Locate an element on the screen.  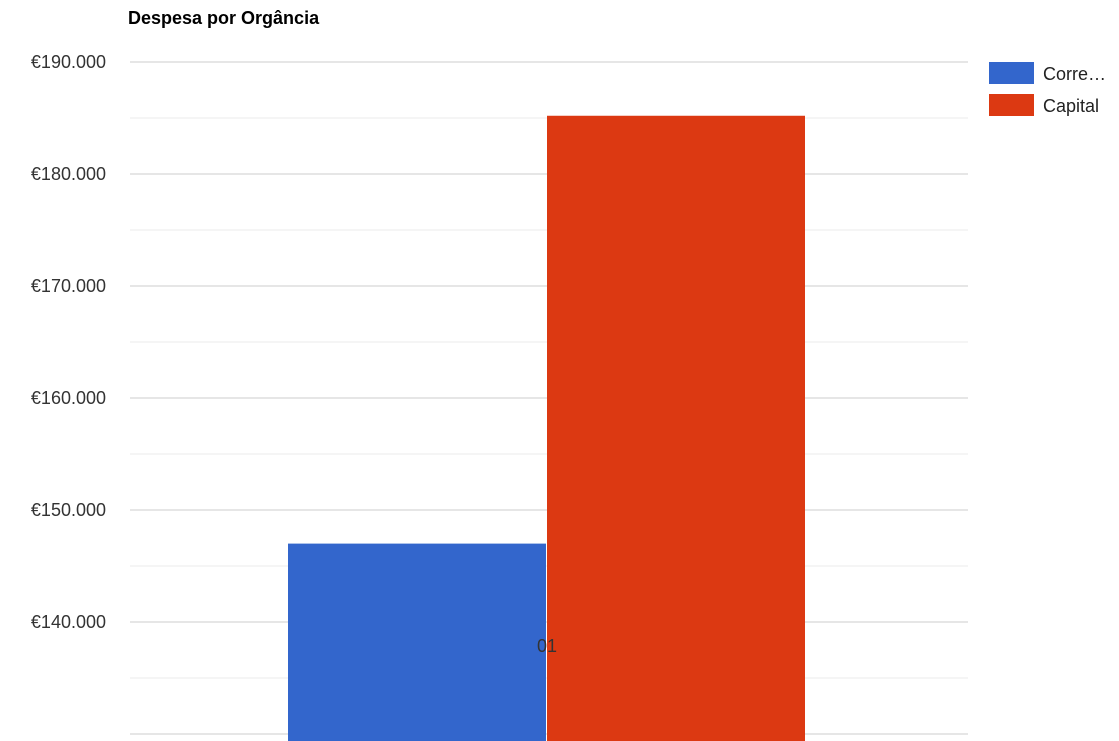
y-tick-label: €160.000 is located at coordinates (68, 398).